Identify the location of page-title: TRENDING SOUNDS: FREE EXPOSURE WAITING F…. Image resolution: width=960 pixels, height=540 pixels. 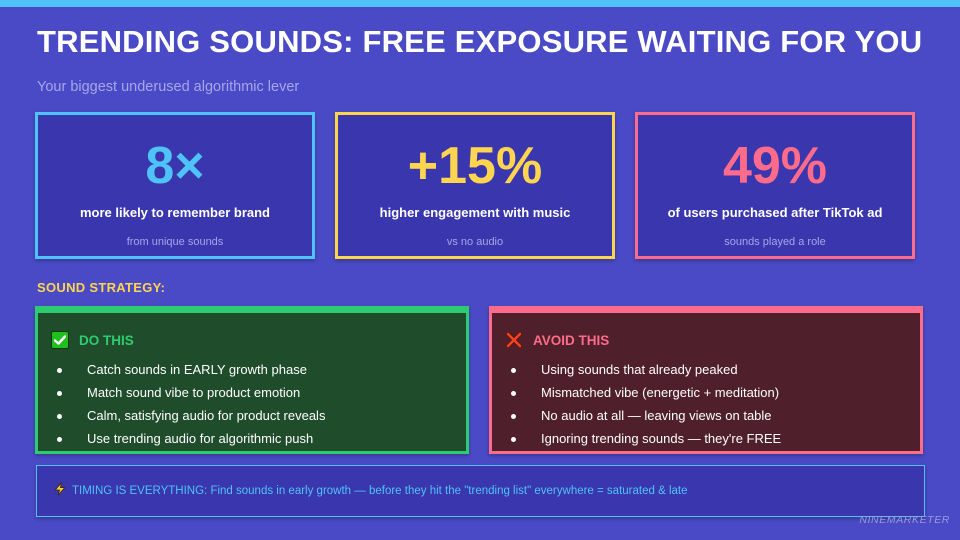
(480, 41).